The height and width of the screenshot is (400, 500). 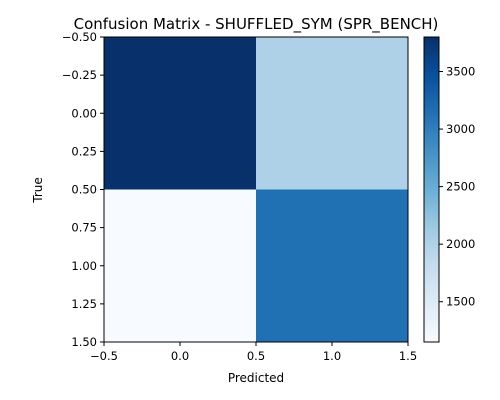 I want to click on colorbar-tick-label: 2000, so click(x=460, y=244).